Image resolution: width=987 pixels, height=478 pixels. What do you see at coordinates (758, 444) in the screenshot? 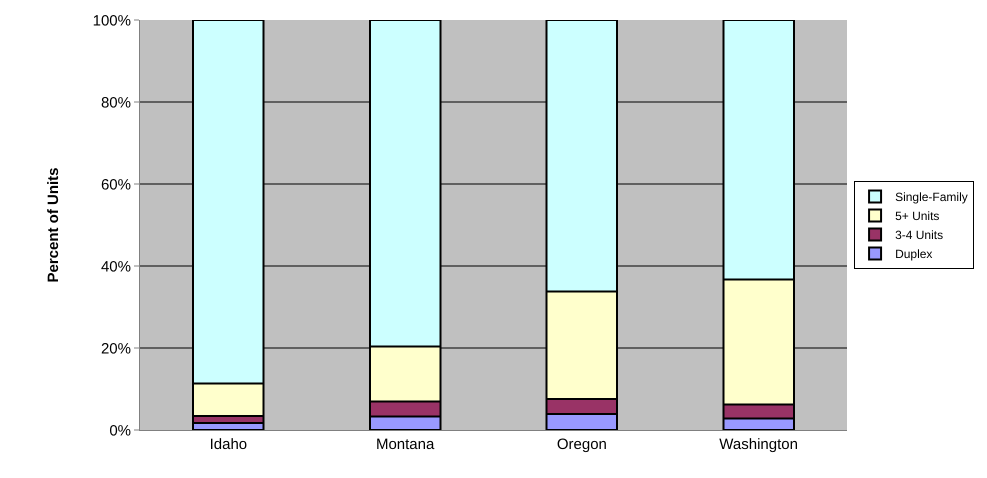
I see `x-tick-label: Washington` at bounding box center [758, 444].